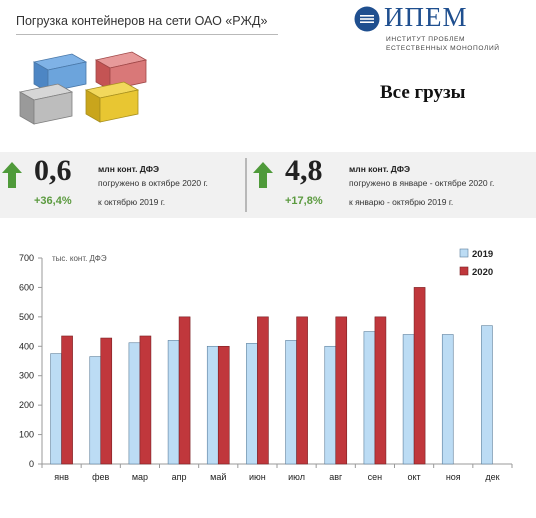 Image resolution: width=536 pixels, height=518 pixels. Describe the element at coordinates (173, 402) in the screenshot. I see `bar-2019-апр` at that location.